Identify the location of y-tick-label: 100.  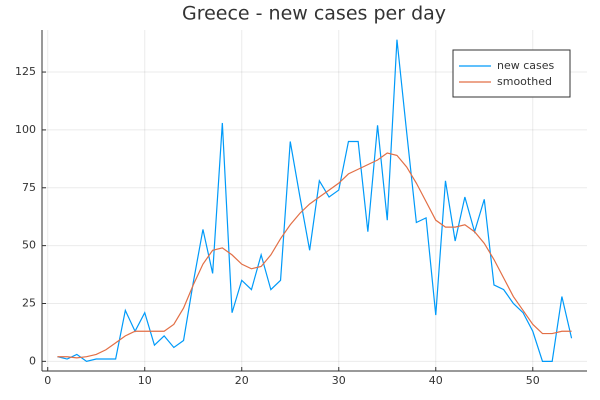
(25, 129).